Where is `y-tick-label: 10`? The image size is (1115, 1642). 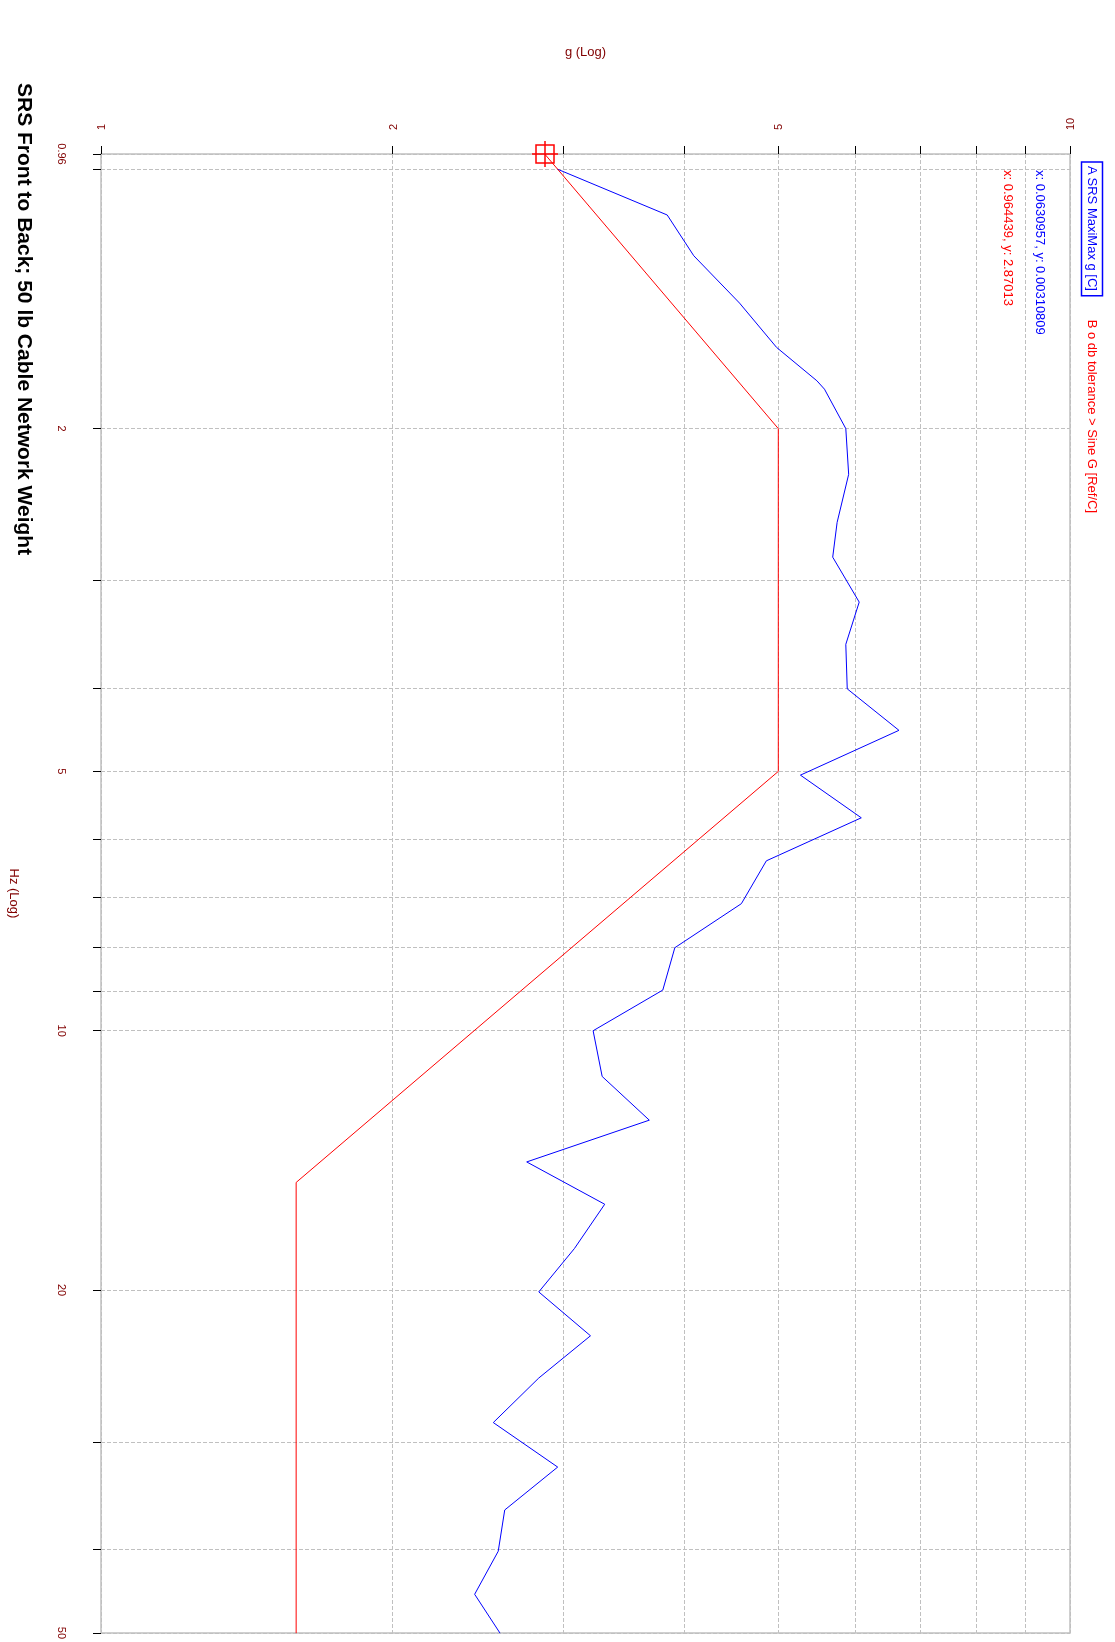
y-tick-label: 10 is located at coordinates (61, 1030).